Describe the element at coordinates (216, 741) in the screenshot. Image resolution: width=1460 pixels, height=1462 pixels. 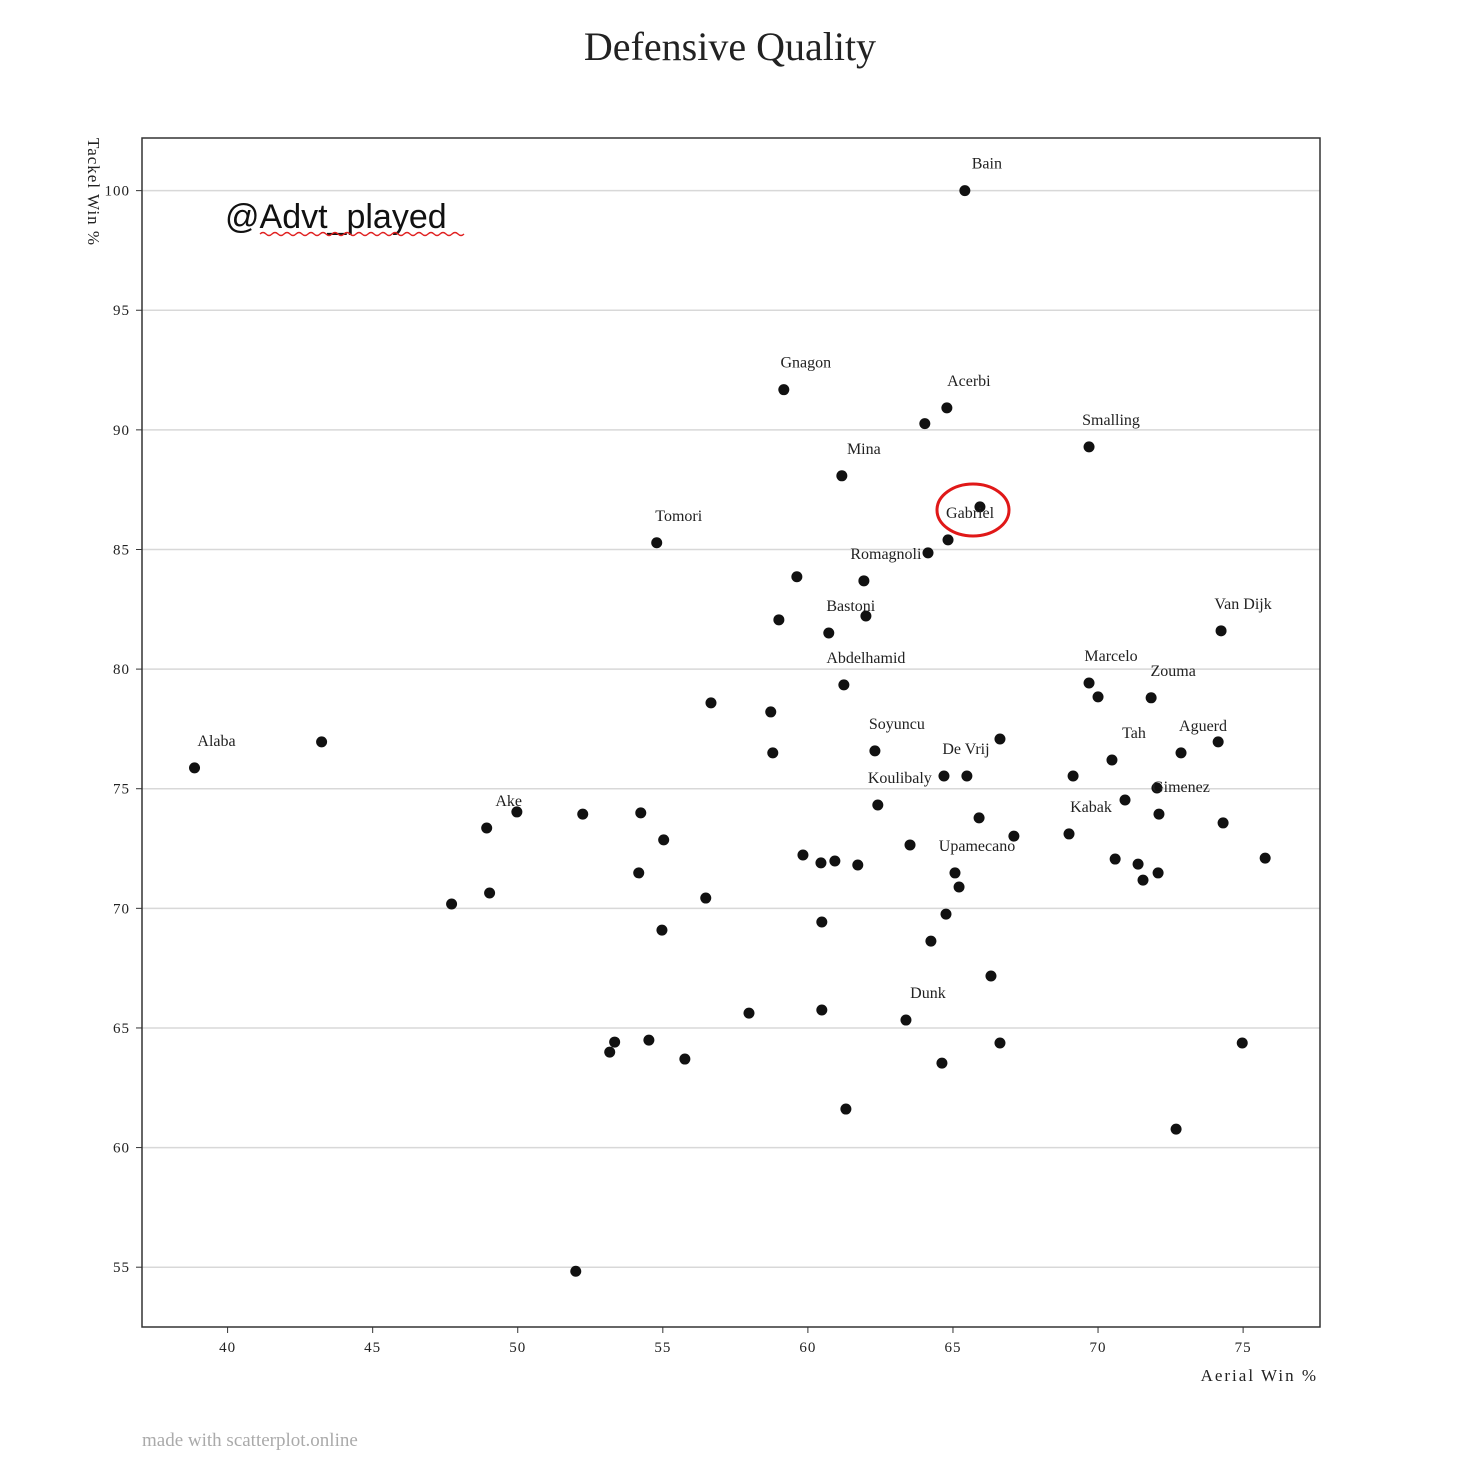
I see `point-label: Alaba` at that location.